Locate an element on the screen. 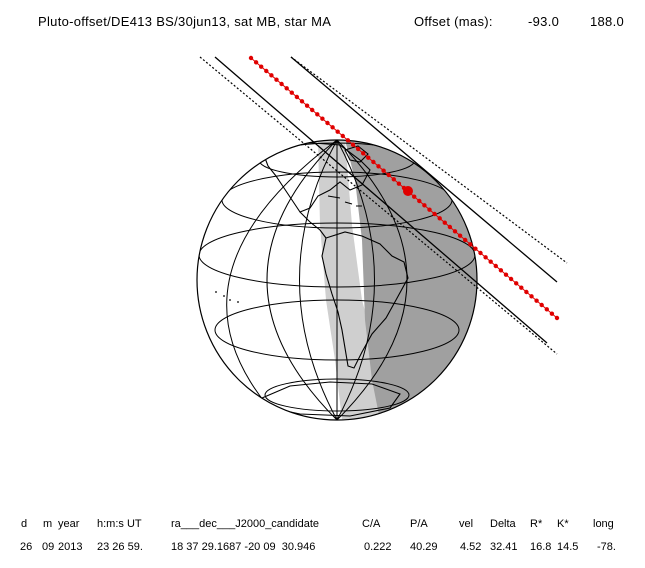 Image resolution: width=645 pixels, height=568 pixels. value-vel: 4.52 is located at coordinates (471, 547).